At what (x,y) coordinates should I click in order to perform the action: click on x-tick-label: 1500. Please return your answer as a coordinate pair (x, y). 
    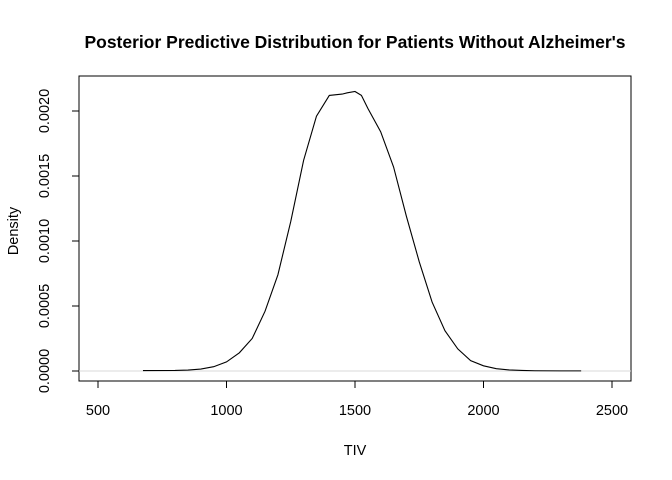
    Looking at the image, I should click on (355, 411).